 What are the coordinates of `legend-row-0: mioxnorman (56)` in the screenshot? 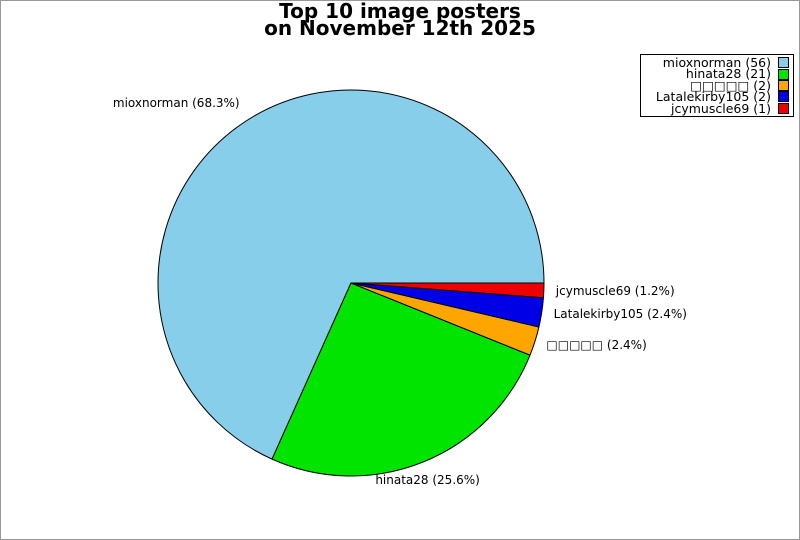 It's located at (716, 62).